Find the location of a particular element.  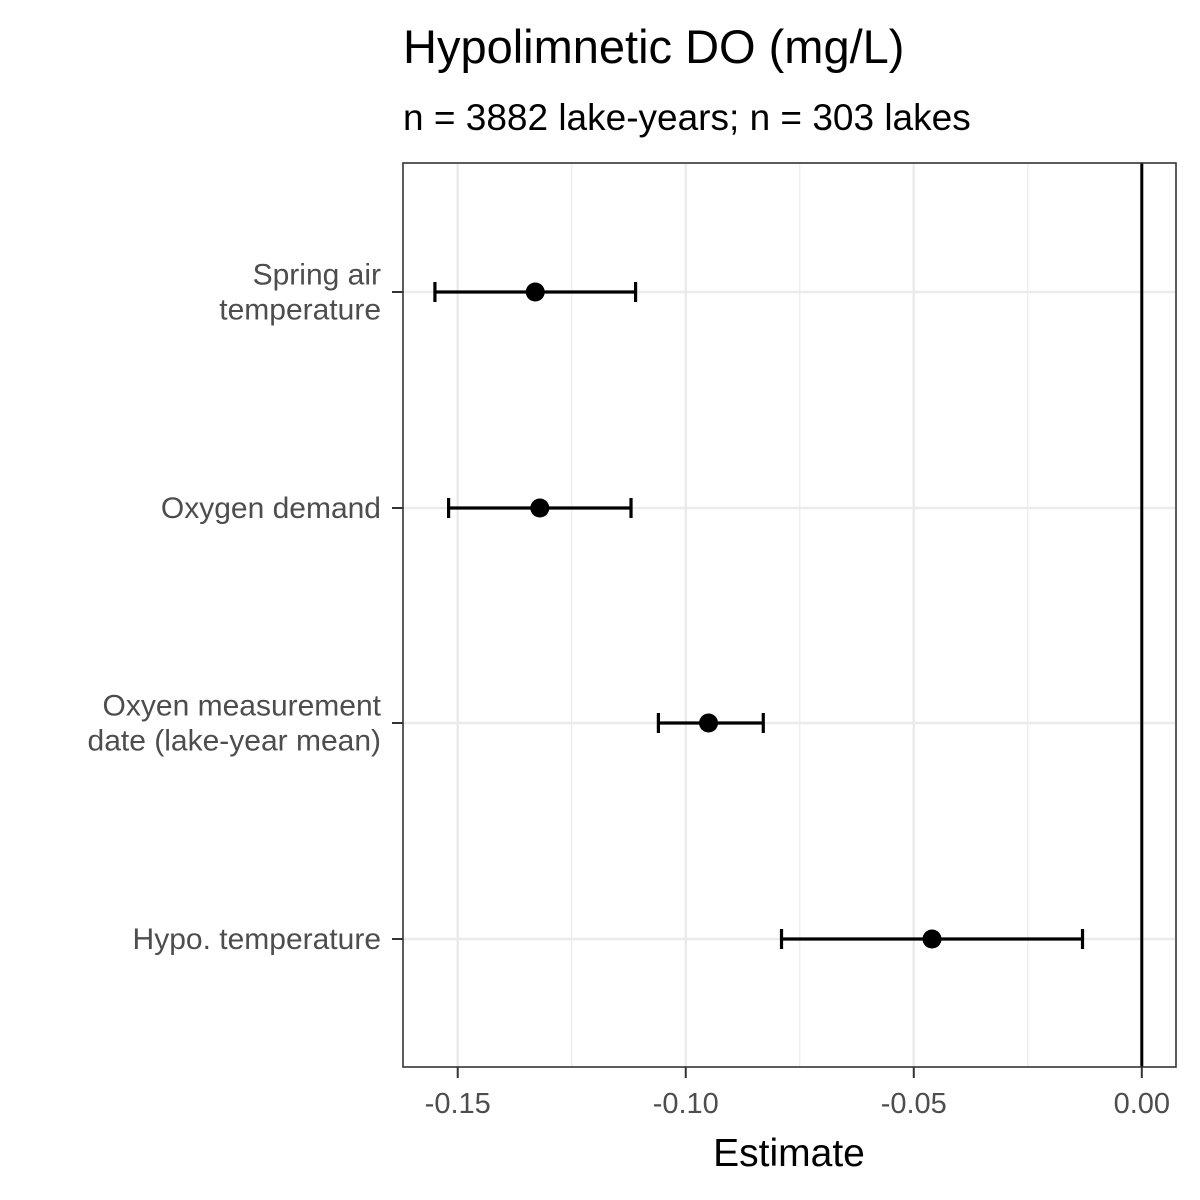

chart-subtitle: n = 3882 lake-years; n = 303 lakes is located at coordinates (687, 117).